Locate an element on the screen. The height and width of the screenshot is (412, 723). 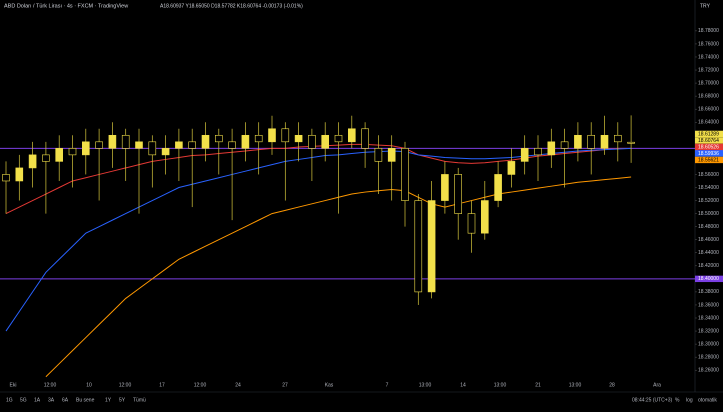
range-button: 1Y is located at coordinates (108, 400).